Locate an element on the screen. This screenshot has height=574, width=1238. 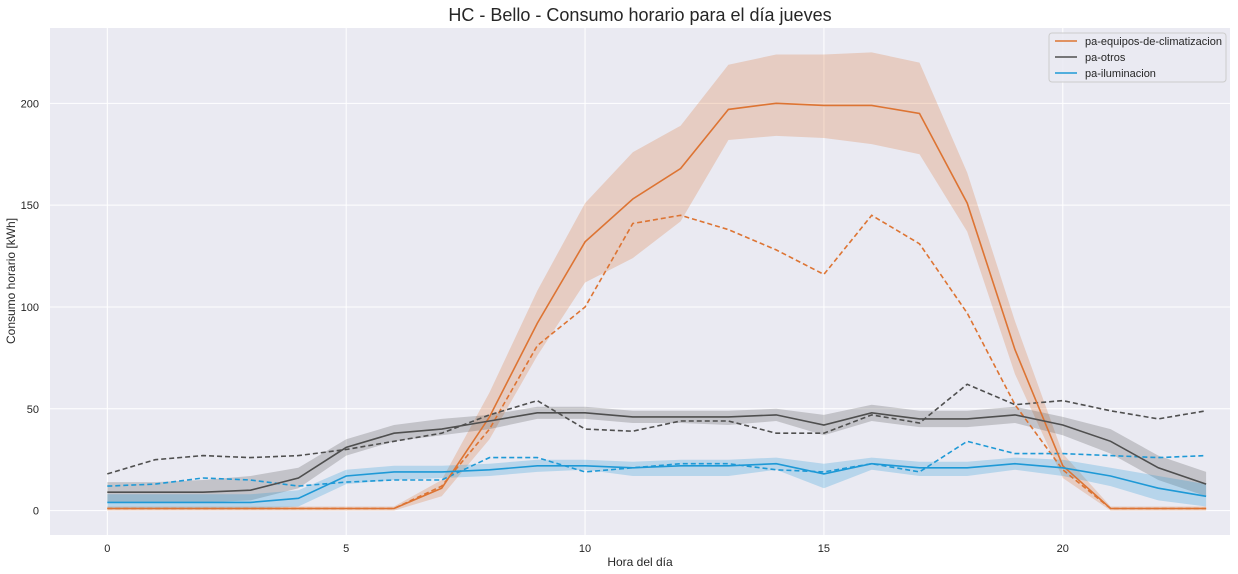
x-tick-labels: 0 5 10 15 20 is located at coordinates (586, 549).